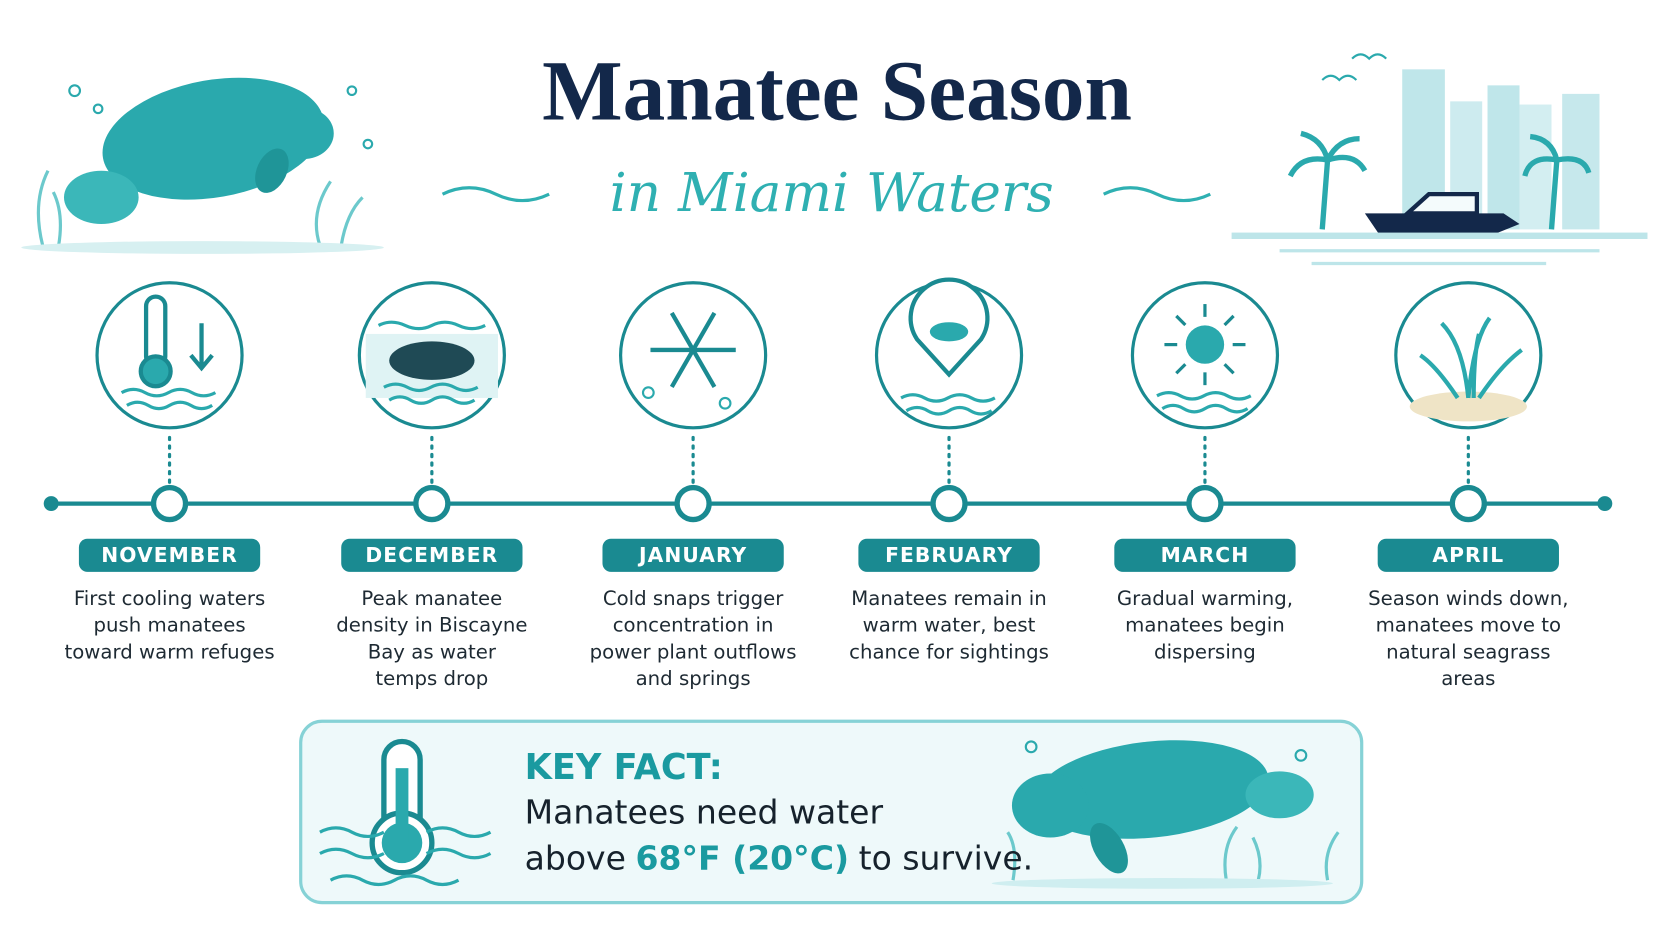 The width and height of the screenshot is (1672, 941). Describe the element at coordinates (1205, 625) in the screenshot. I see `description: manatees begin` at that location.